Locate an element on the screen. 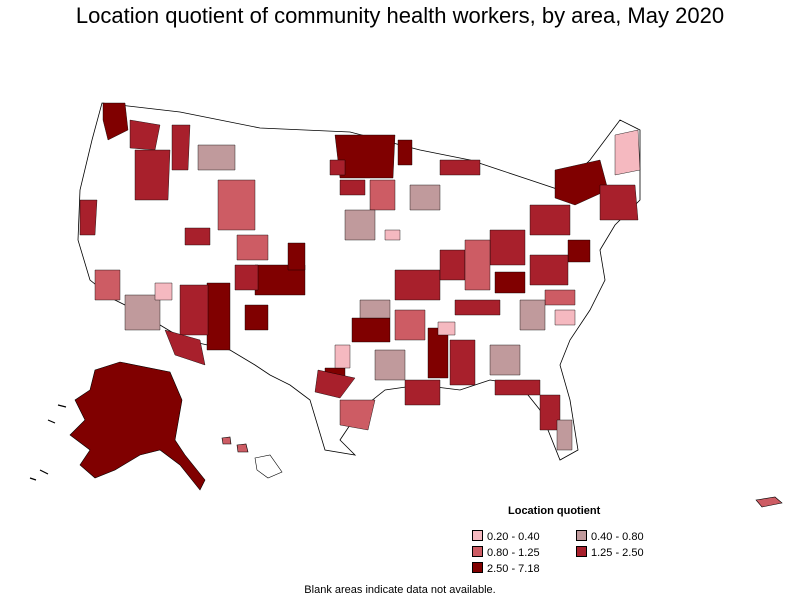 This screenshot has height=600, width=800. area-georgia-north is located at coordinates (505, 360).